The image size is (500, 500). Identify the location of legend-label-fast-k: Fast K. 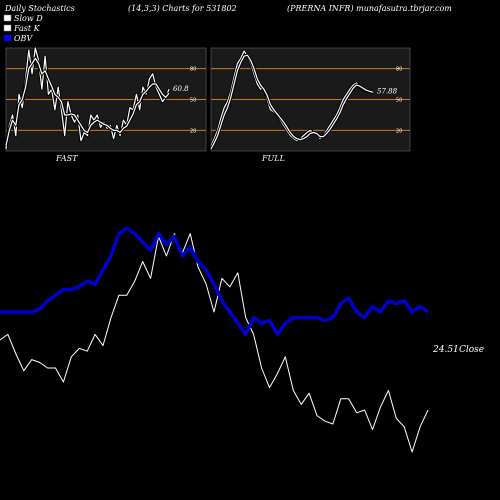
(27, 28).